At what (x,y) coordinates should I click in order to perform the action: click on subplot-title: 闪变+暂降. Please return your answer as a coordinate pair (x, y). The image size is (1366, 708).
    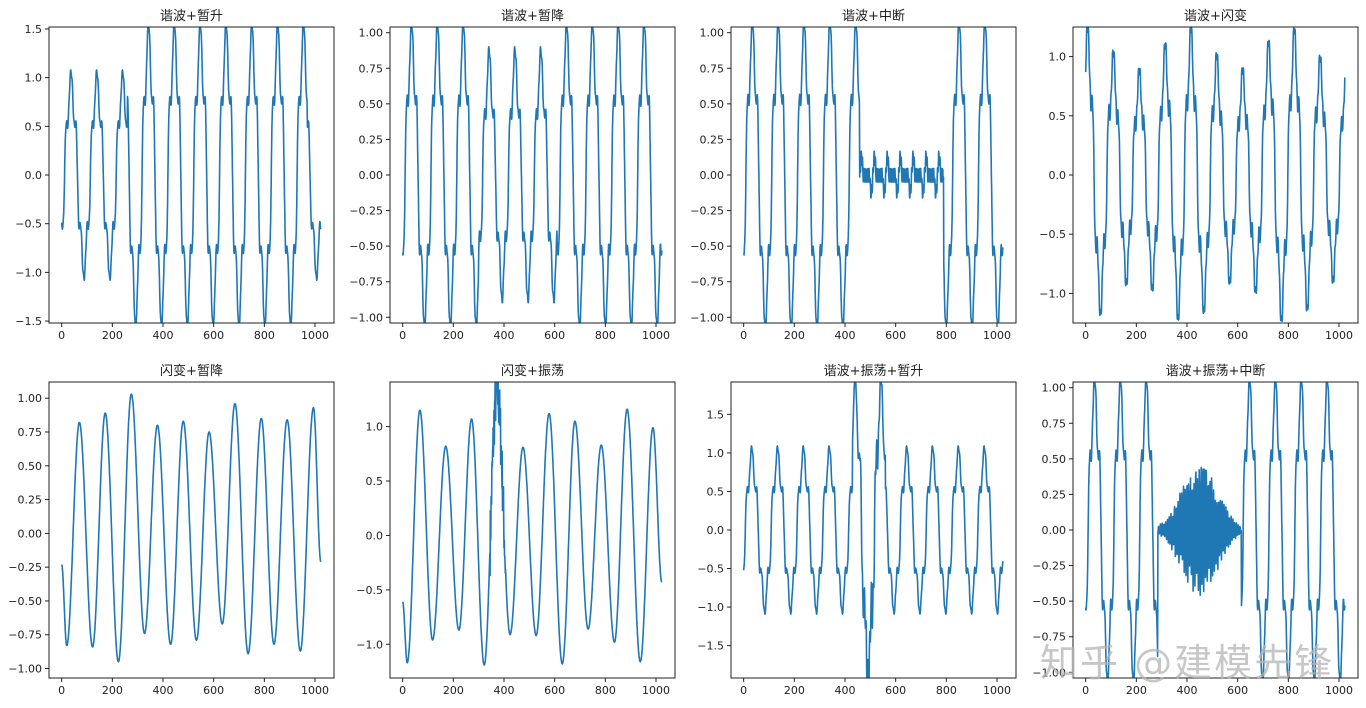
    Looking at the image, I should click on (191, 371).